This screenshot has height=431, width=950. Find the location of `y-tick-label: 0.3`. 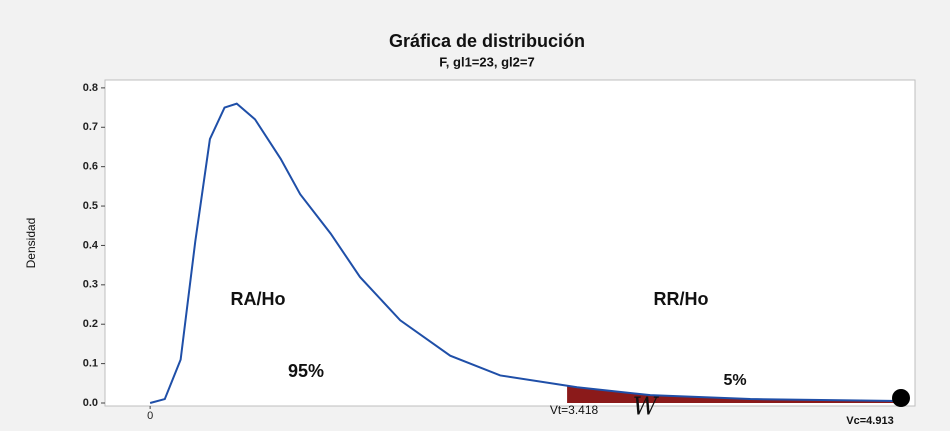

y-tick-label: 0.3 is located at coordinates (90, 285).